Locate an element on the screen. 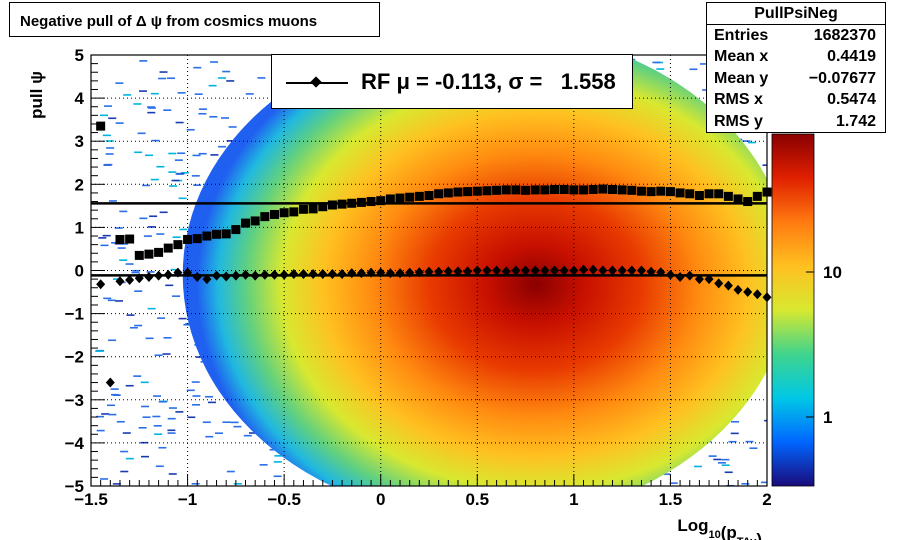  x-tick-label: 0 is located at coordinates (380, 499).